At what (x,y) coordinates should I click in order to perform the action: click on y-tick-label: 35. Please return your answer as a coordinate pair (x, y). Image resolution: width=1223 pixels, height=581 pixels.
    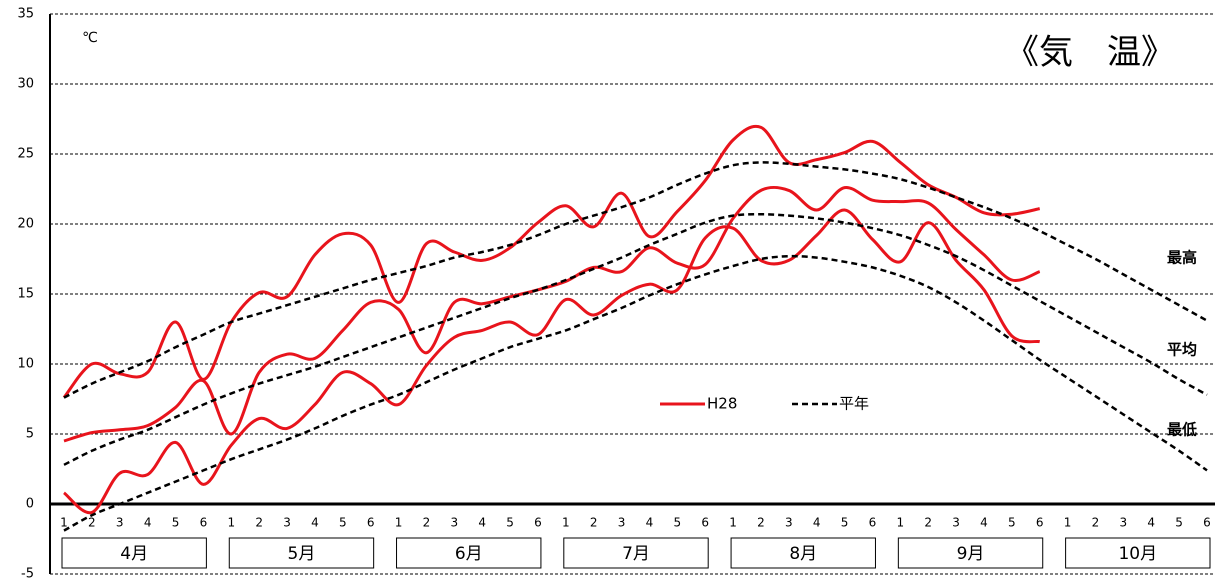
    Looking at the image, I should click on (25, 14).